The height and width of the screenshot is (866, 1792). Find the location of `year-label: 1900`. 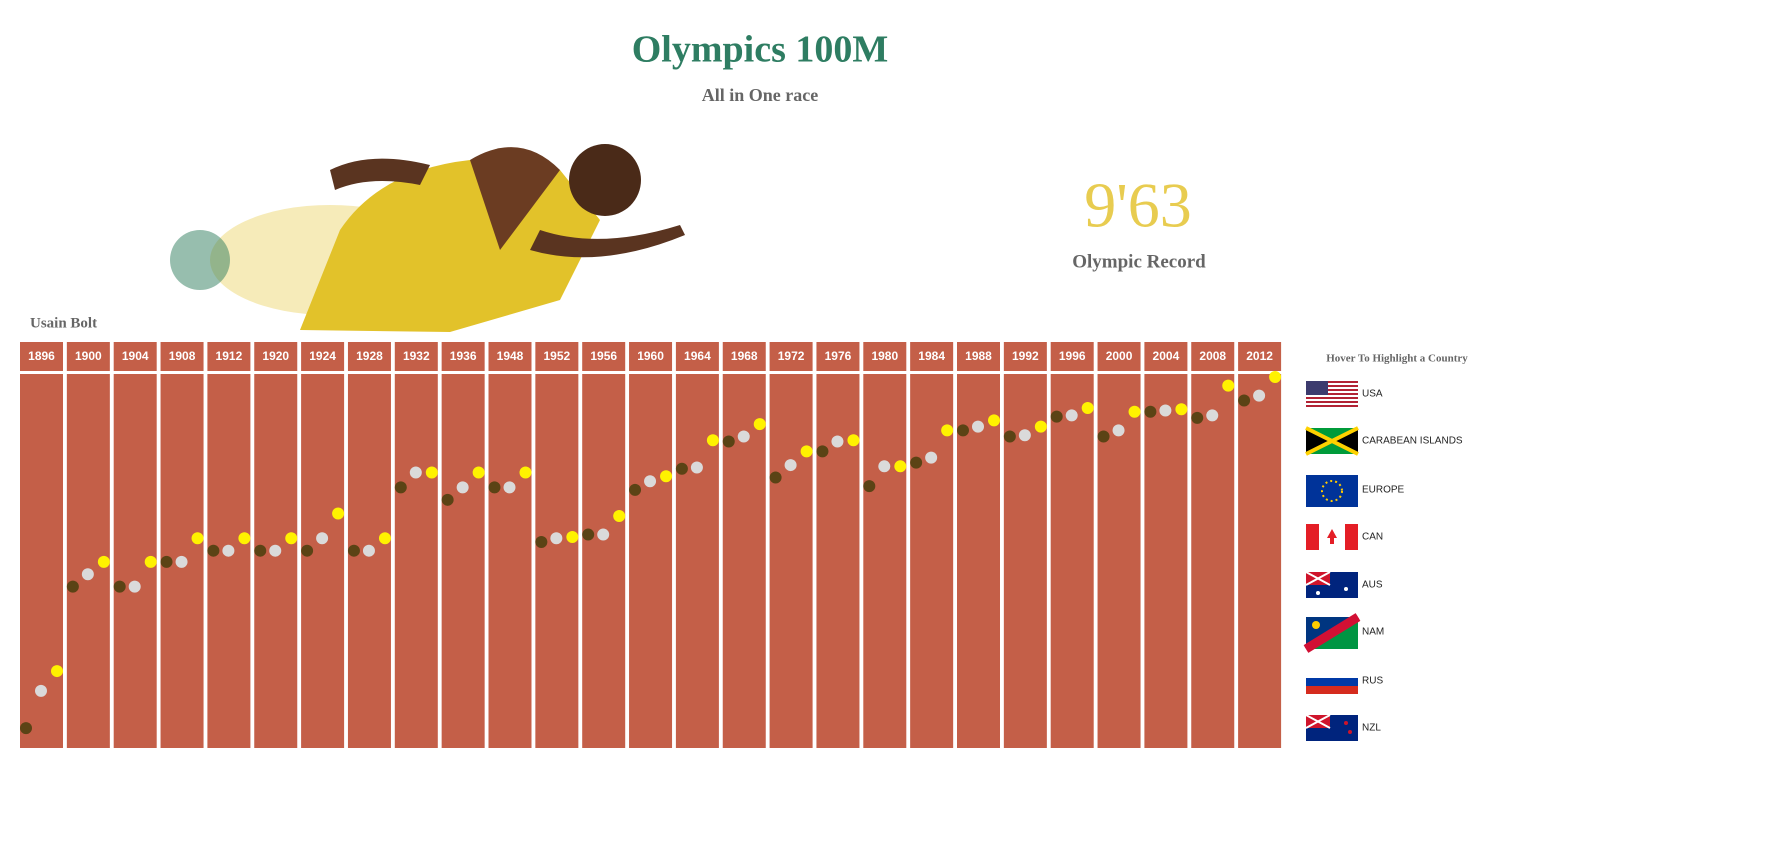

year-label: 1900 is located at coordinates (88, 356).